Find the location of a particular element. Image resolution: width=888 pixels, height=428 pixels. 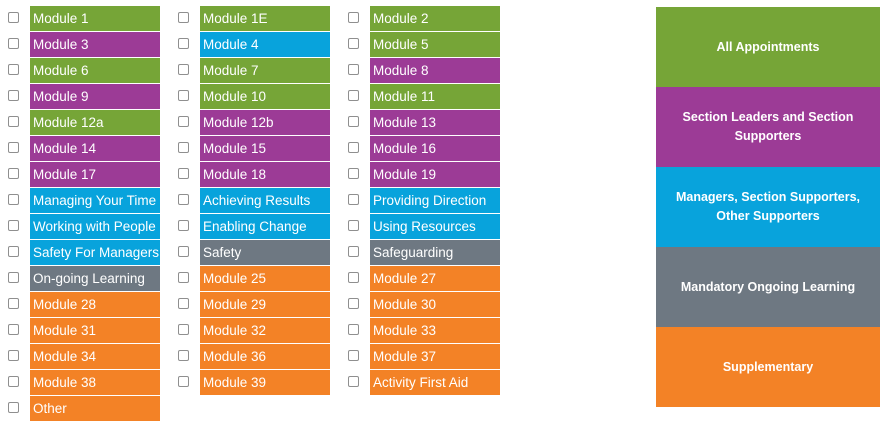

legend-grey-category: Mandatory Ongoing Learning is located at coordinates (768, 287).